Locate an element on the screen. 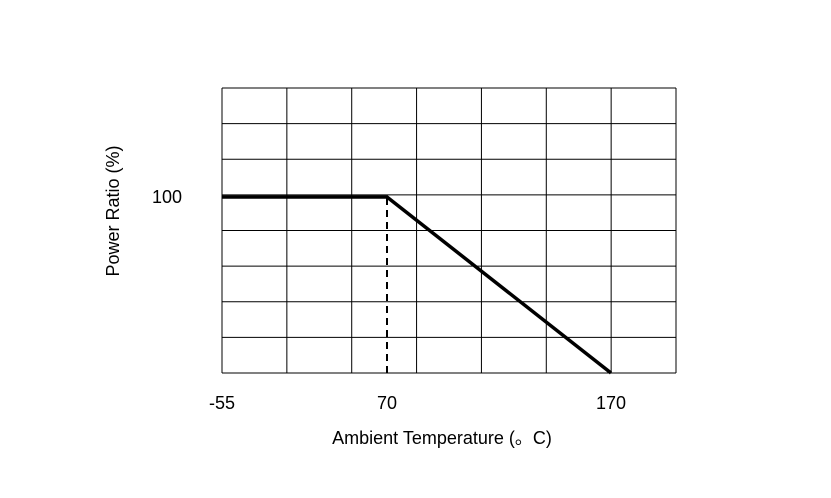  y-tick-labels: 100 is located at coordinates (167, 197).